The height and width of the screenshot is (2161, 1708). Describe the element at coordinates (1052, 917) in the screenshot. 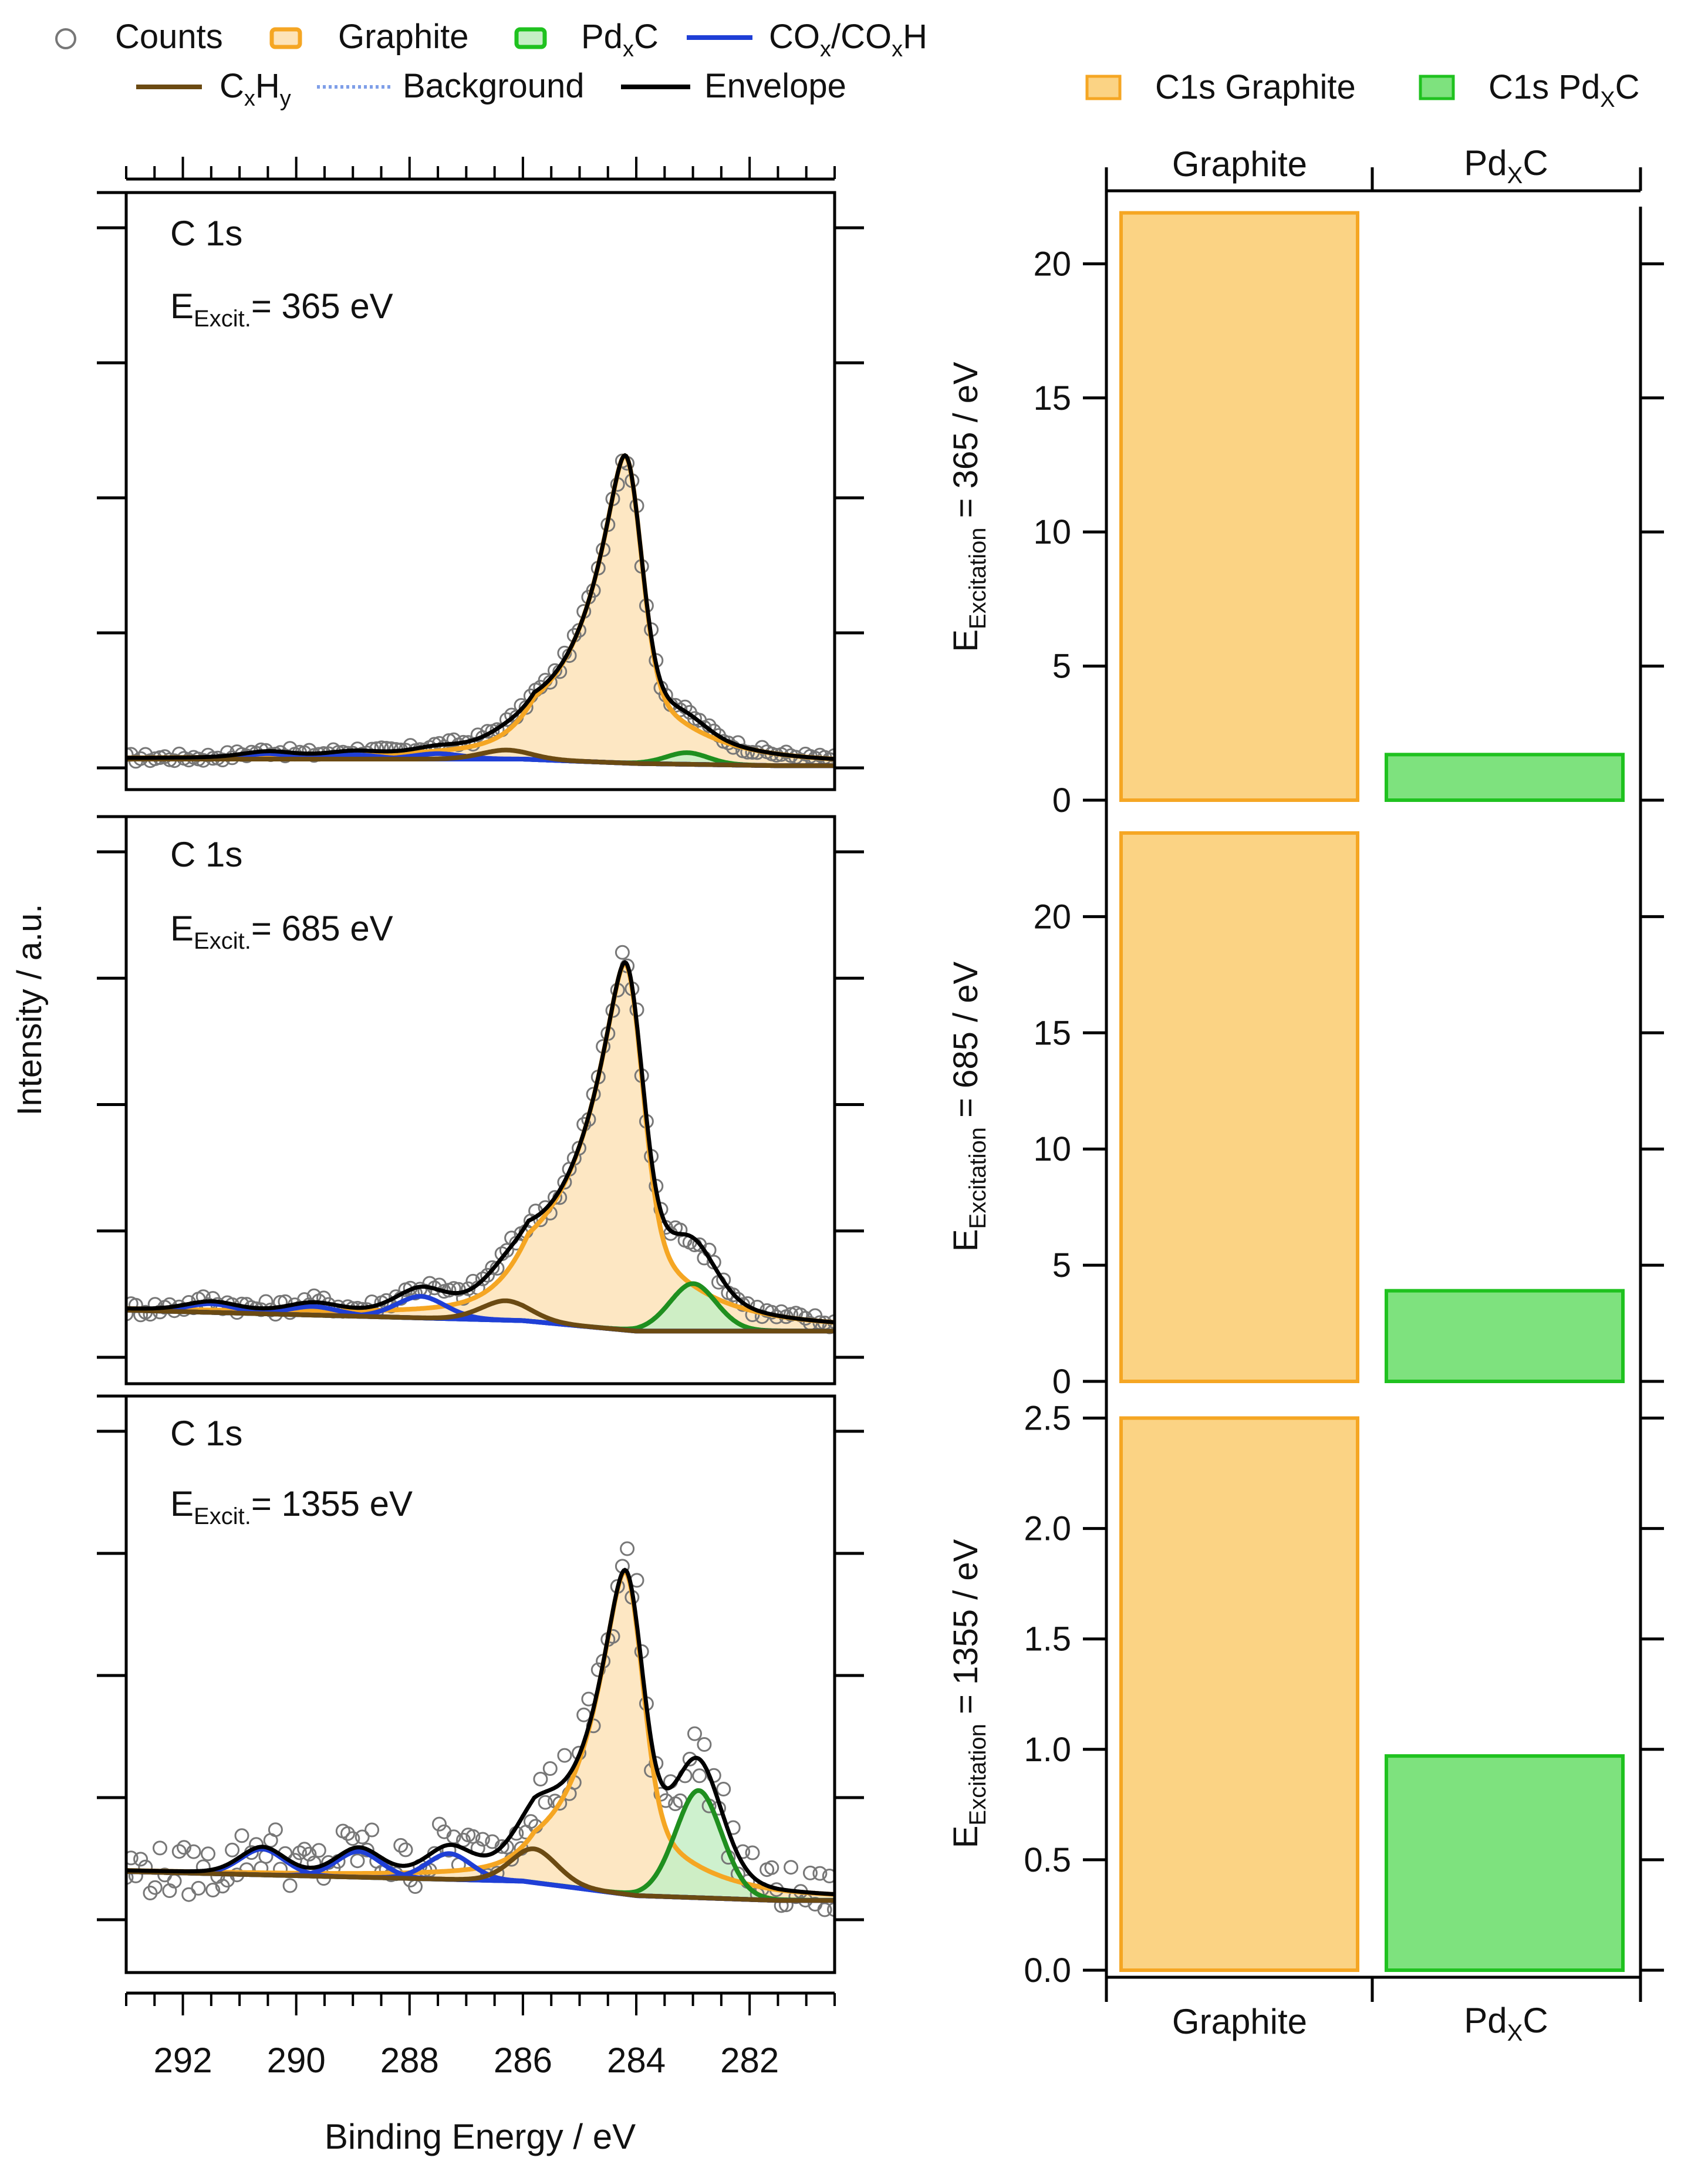

I see `bar-y-tick-label: 20` at that location.